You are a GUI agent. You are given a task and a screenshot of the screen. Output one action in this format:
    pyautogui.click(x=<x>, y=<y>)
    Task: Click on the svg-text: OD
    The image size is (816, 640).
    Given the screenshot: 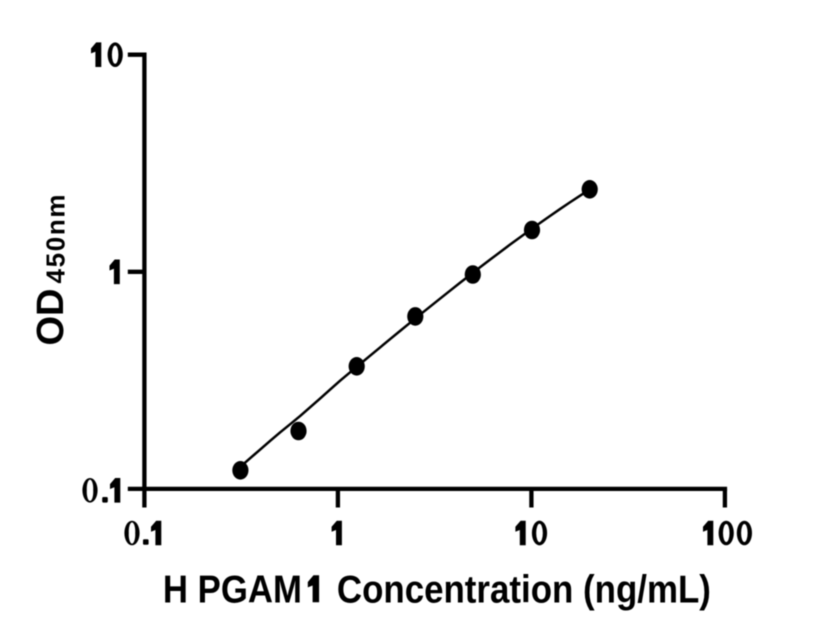 What is the action you would take?
    pyautogui.click(x=51, y=317)
    